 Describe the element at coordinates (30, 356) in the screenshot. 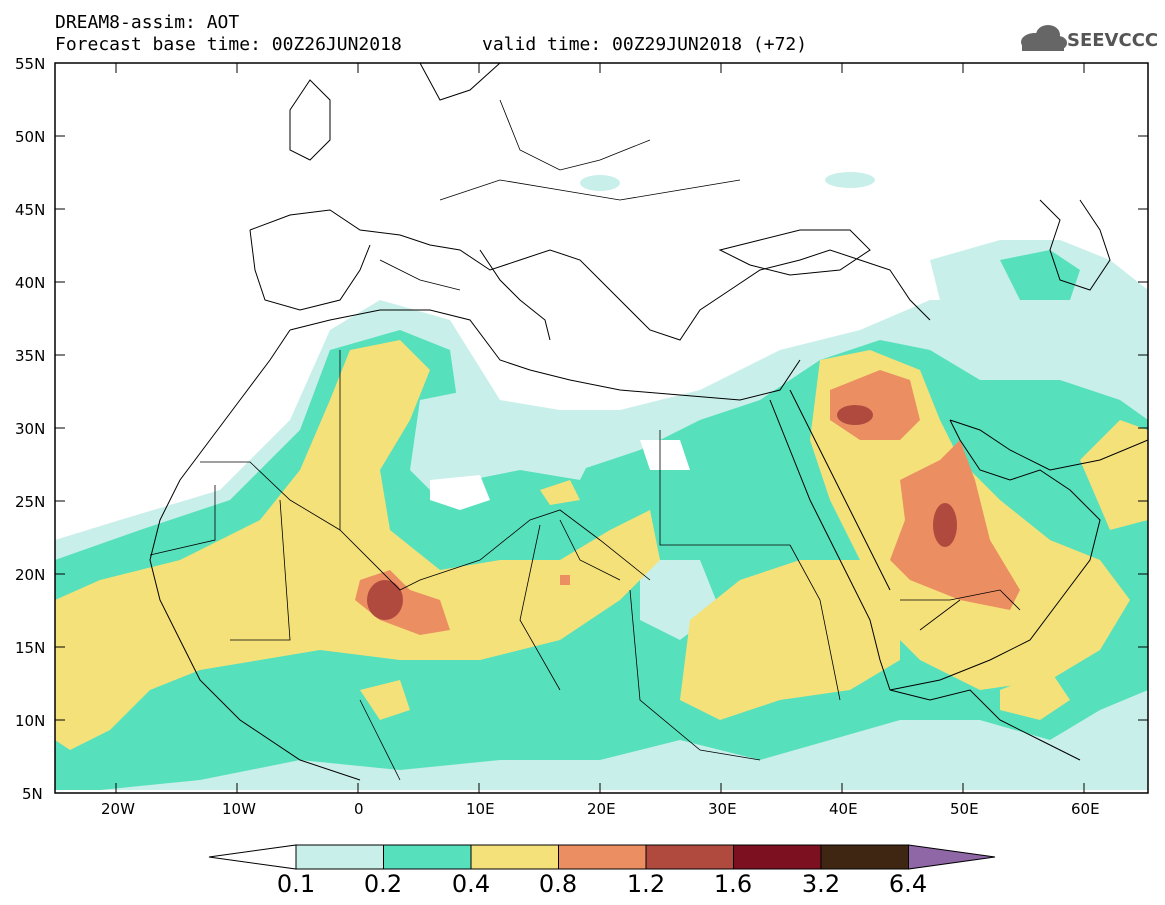

I see `lat-label: 35N` at that location.